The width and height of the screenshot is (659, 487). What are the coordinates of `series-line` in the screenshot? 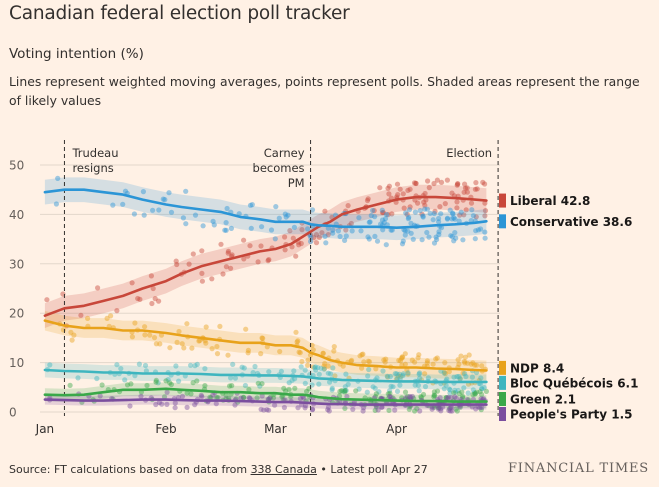 It's located at (265, 208).